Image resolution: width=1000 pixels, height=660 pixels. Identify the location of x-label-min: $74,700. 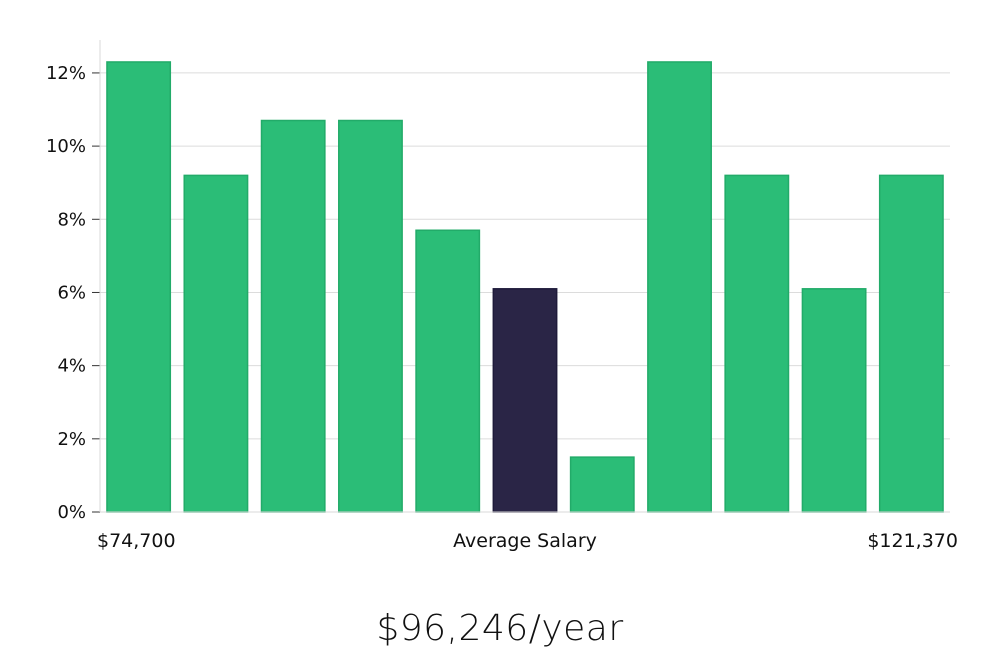
(136, 541).